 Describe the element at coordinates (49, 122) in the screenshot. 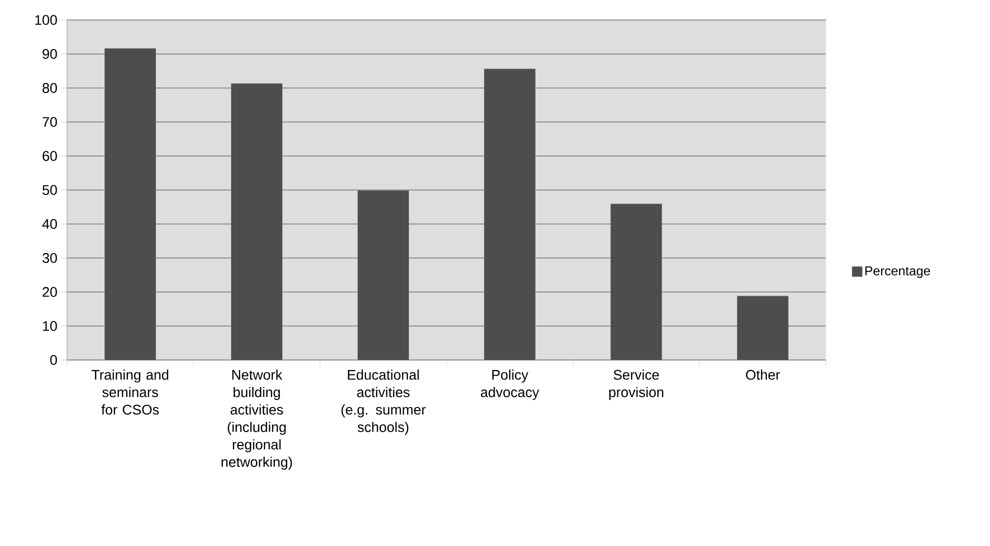

I see `y-tick-label: 70` at that location.